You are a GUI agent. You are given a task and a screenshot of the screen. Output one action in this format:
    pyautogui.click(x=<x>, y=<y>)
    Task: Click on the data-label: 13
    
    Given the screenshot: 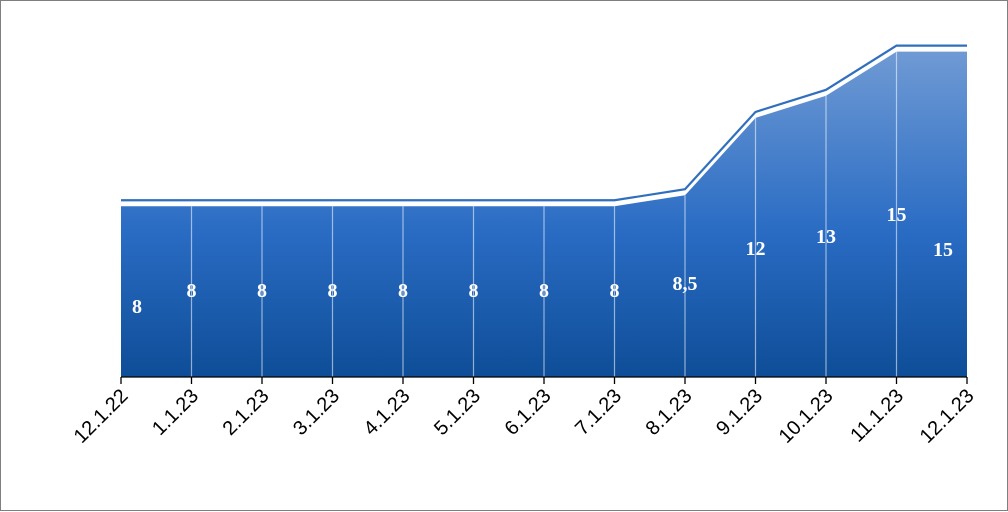 What is the action you would take?
    pyautogui.click(x=826, y=237)
    